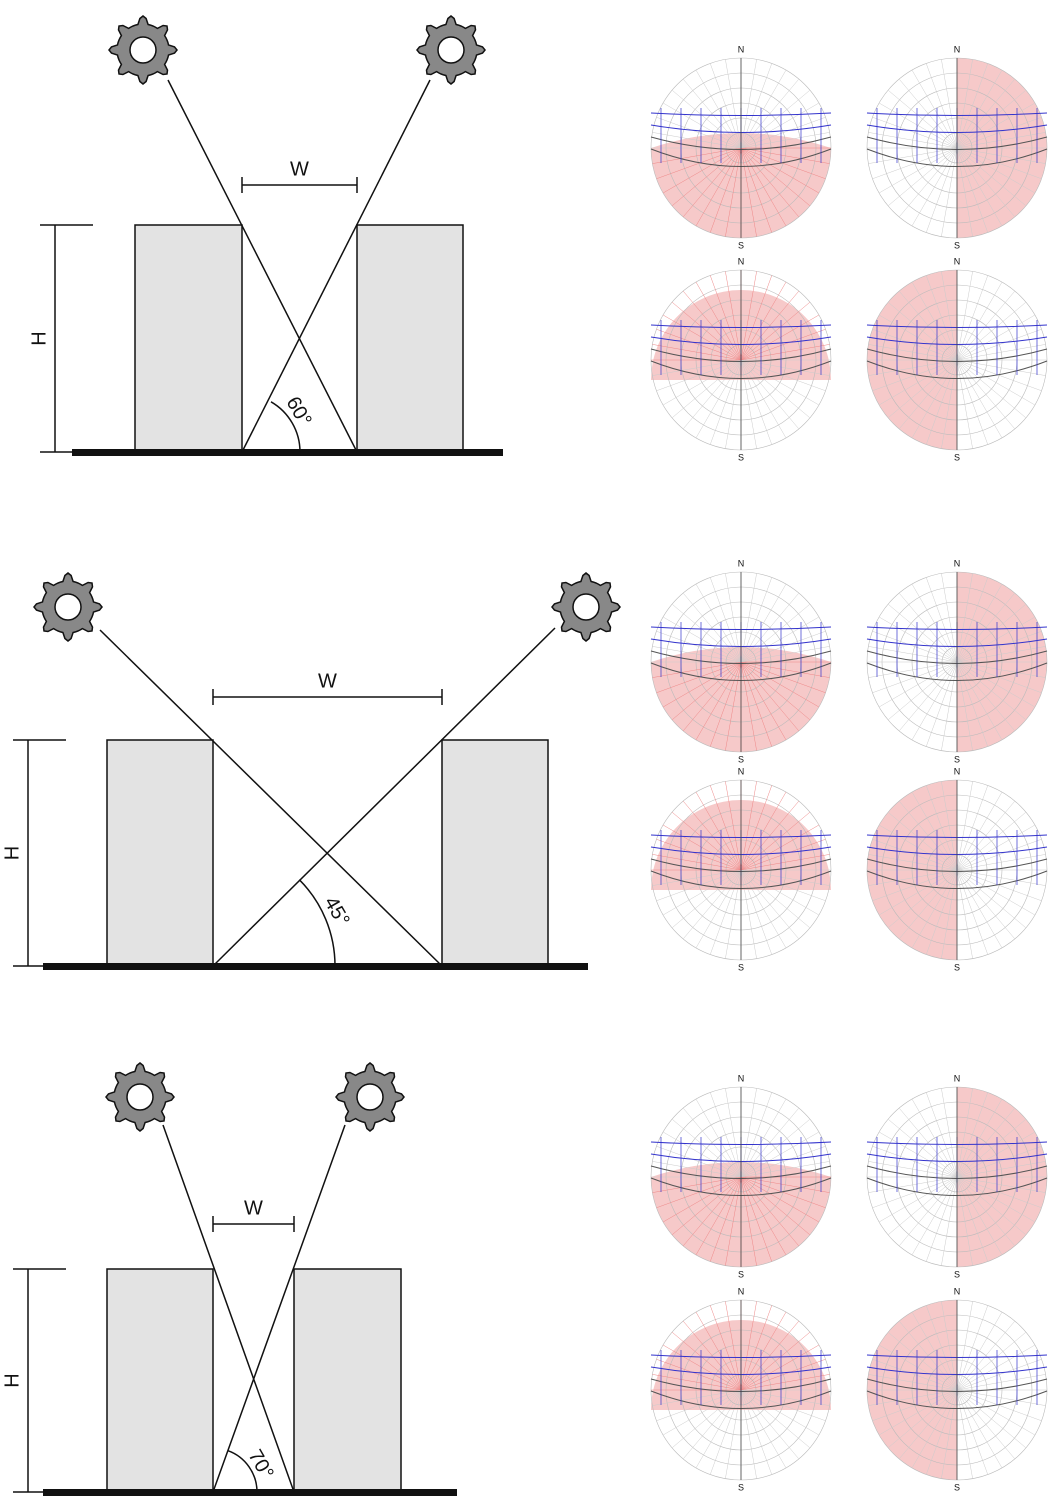  I want to click on sun-ray, so click(336, 266).